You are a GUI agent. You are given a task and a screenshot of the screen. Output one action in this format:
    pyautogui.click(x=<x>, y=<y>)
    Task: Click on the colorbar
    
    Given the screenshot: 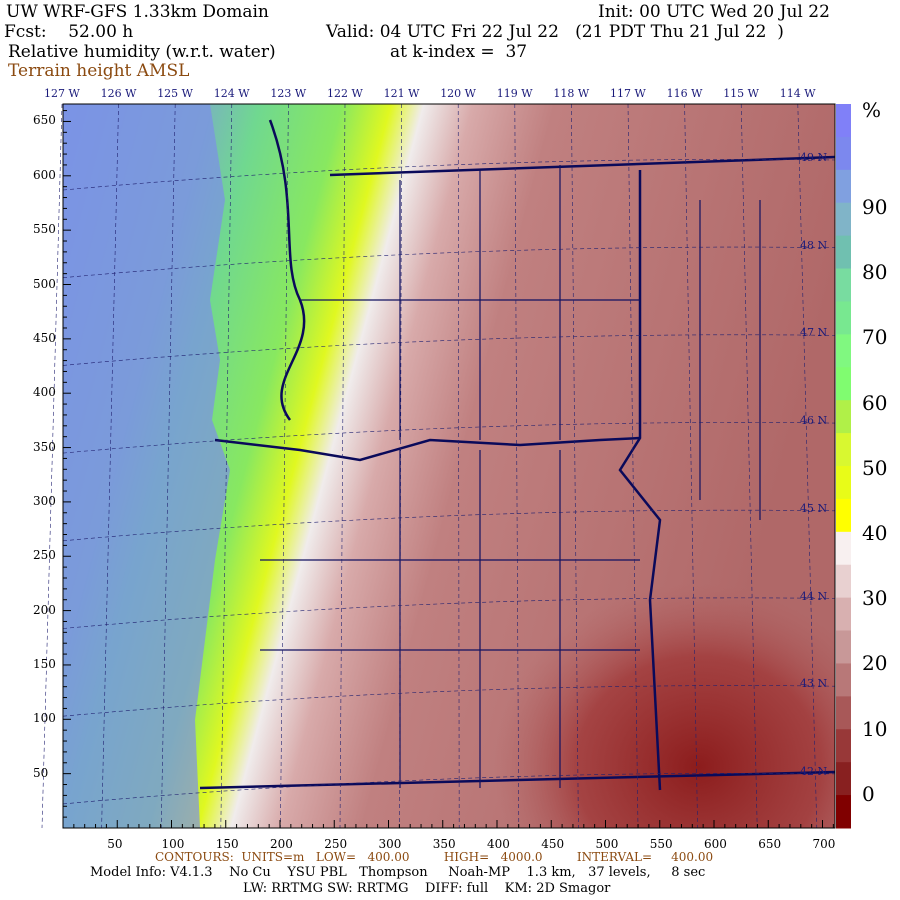 What is the action you would take?
    pyautogui.click(x=843, y=466)
    